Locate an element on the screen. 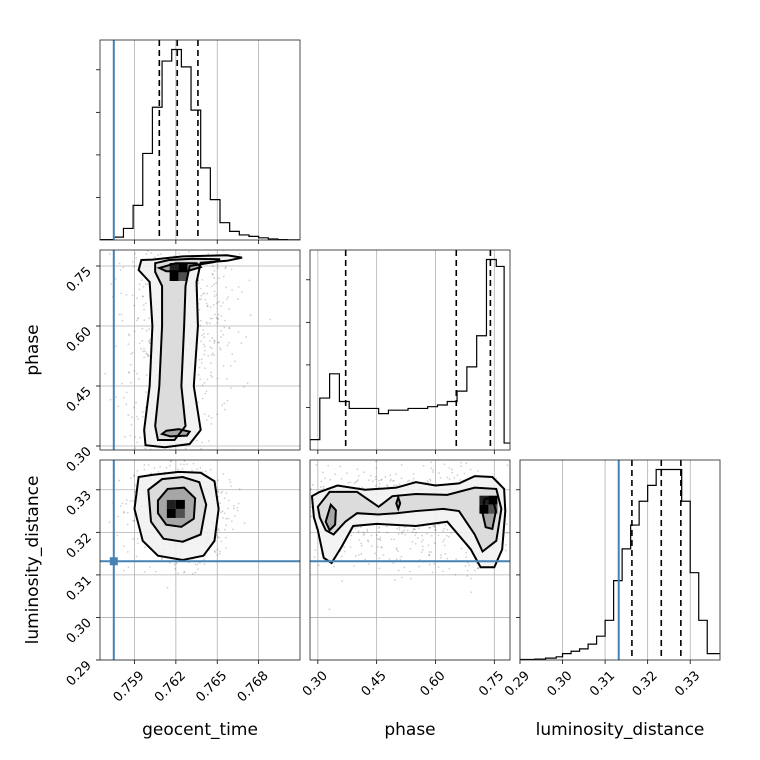  hist-plot-area is located at coordinates (620, 560).